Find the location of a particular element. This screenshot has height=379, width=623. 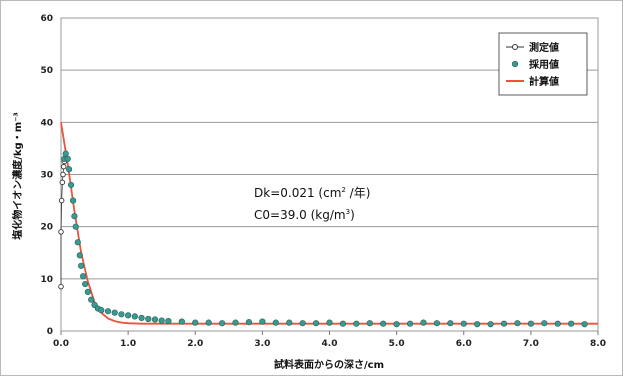

y-tick-label: 30 is located at coordinates (46, 176).